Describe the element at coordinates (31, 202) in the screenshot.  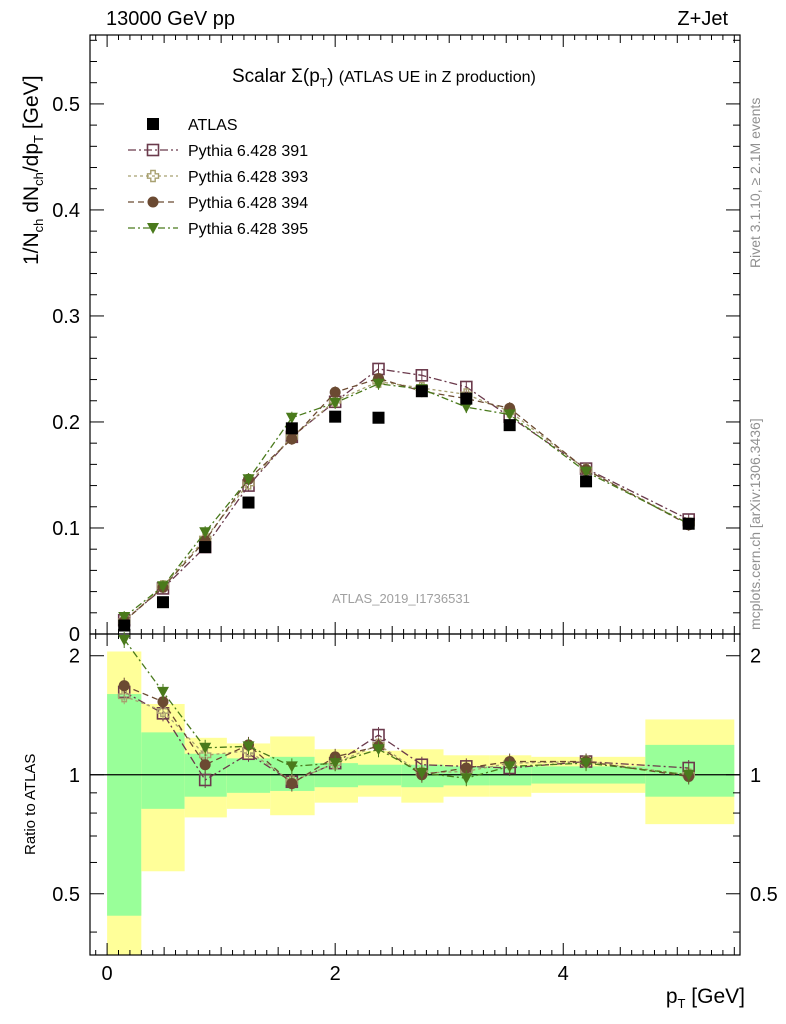
I see `ylabel-part: dN` at that location.